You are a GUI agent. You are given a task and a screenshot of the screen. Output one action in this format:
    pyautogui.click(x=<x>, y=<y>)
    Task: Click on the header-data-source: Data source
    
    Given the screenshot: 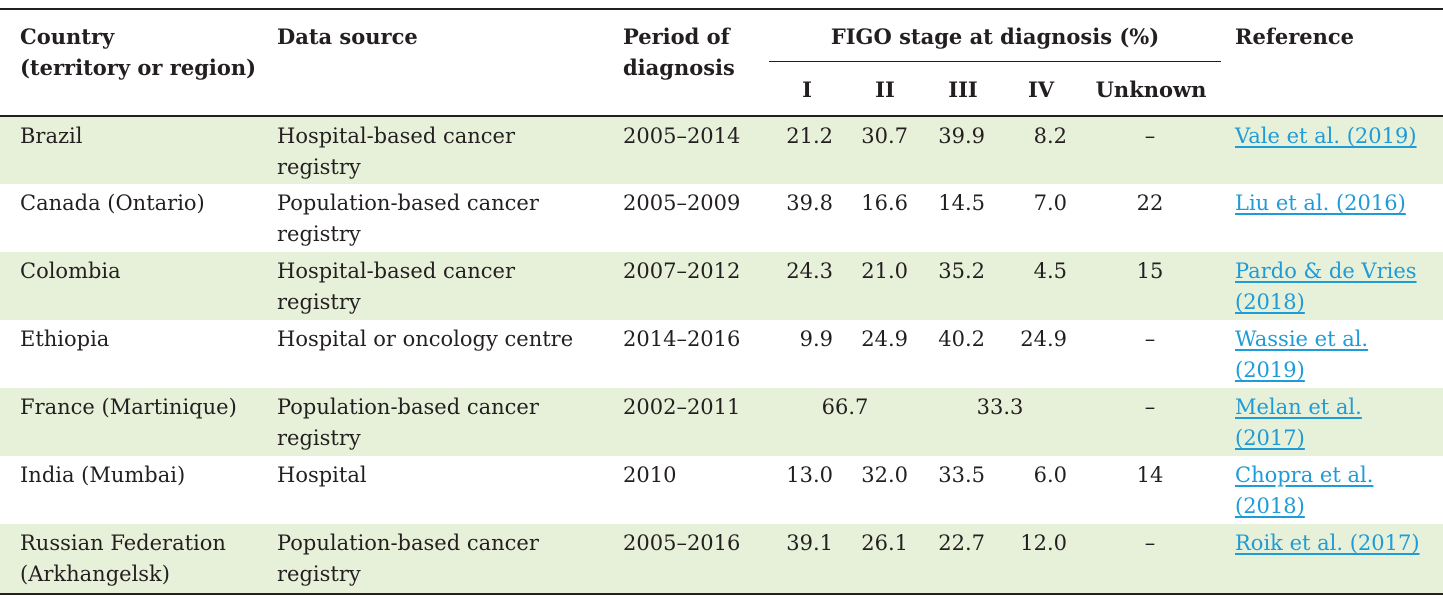 What is the action you would take?
    pyautogui.click(x=347, y=36)
    